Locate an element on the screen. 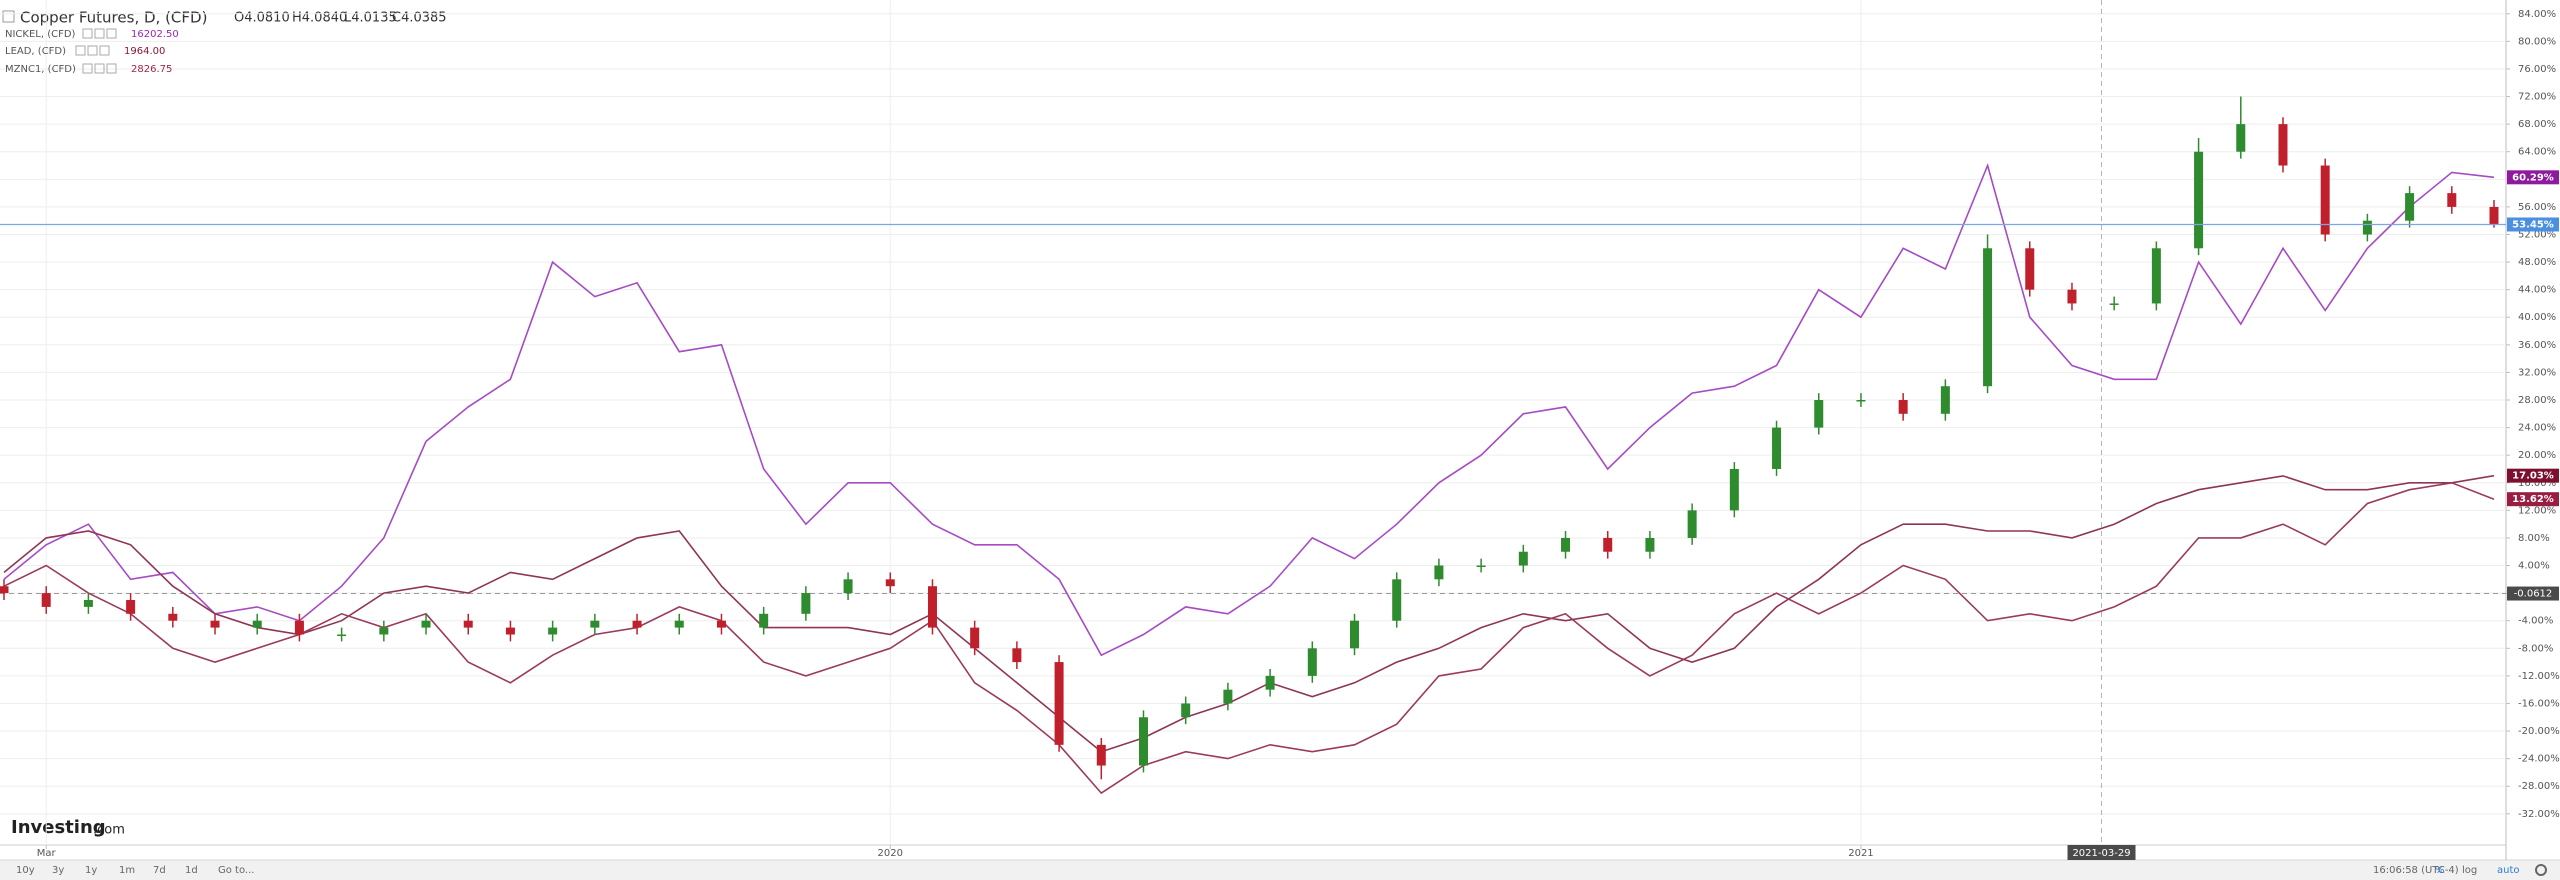  collapse-icon is located at coordinates (8, 16).